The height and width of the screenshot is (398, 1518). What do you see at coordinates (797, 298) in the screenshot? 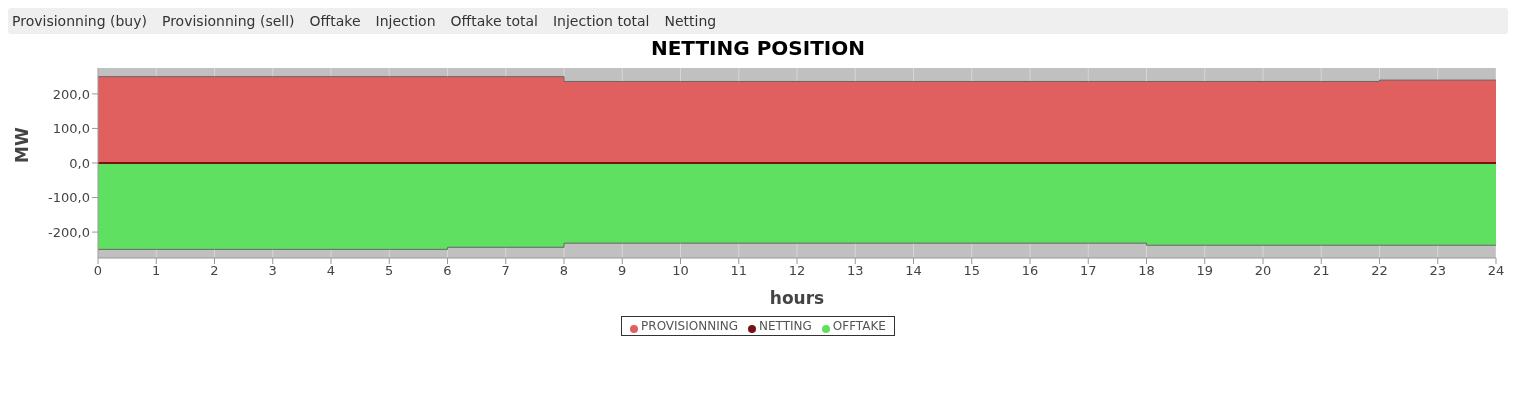
I see `x-axis-title: hours` at bounding box center [797, 298].